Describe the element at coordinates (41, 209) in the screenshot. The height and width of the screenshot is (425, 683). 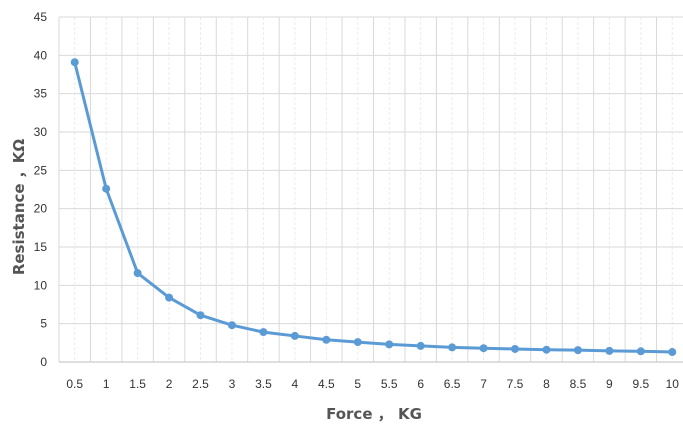
I see `y-tick-label: 20` at that location.